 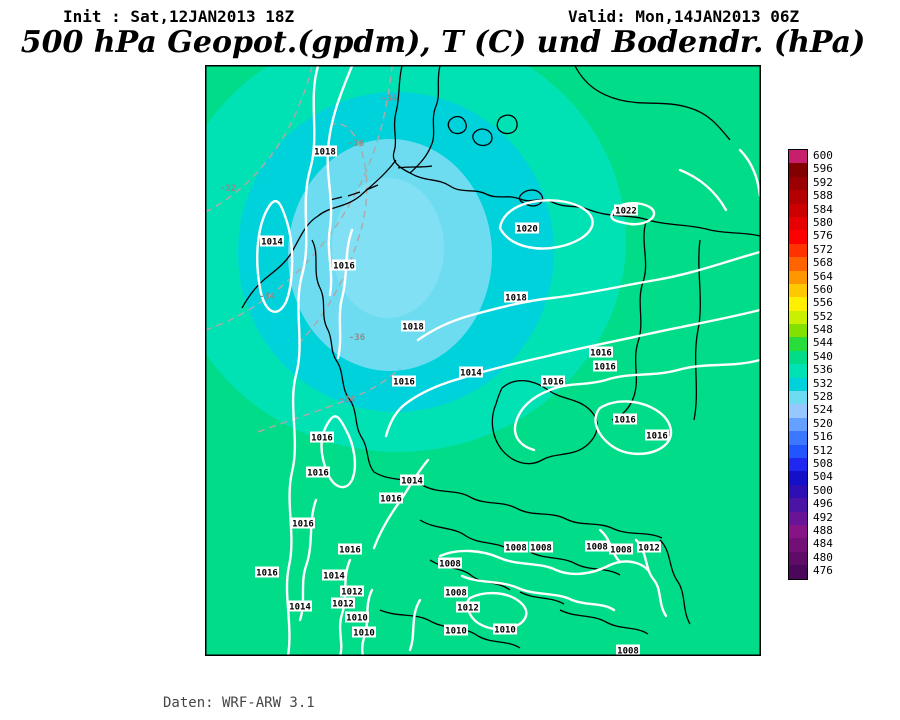 I want to click on colorbar-value: 500, so click(x=823, y=490).